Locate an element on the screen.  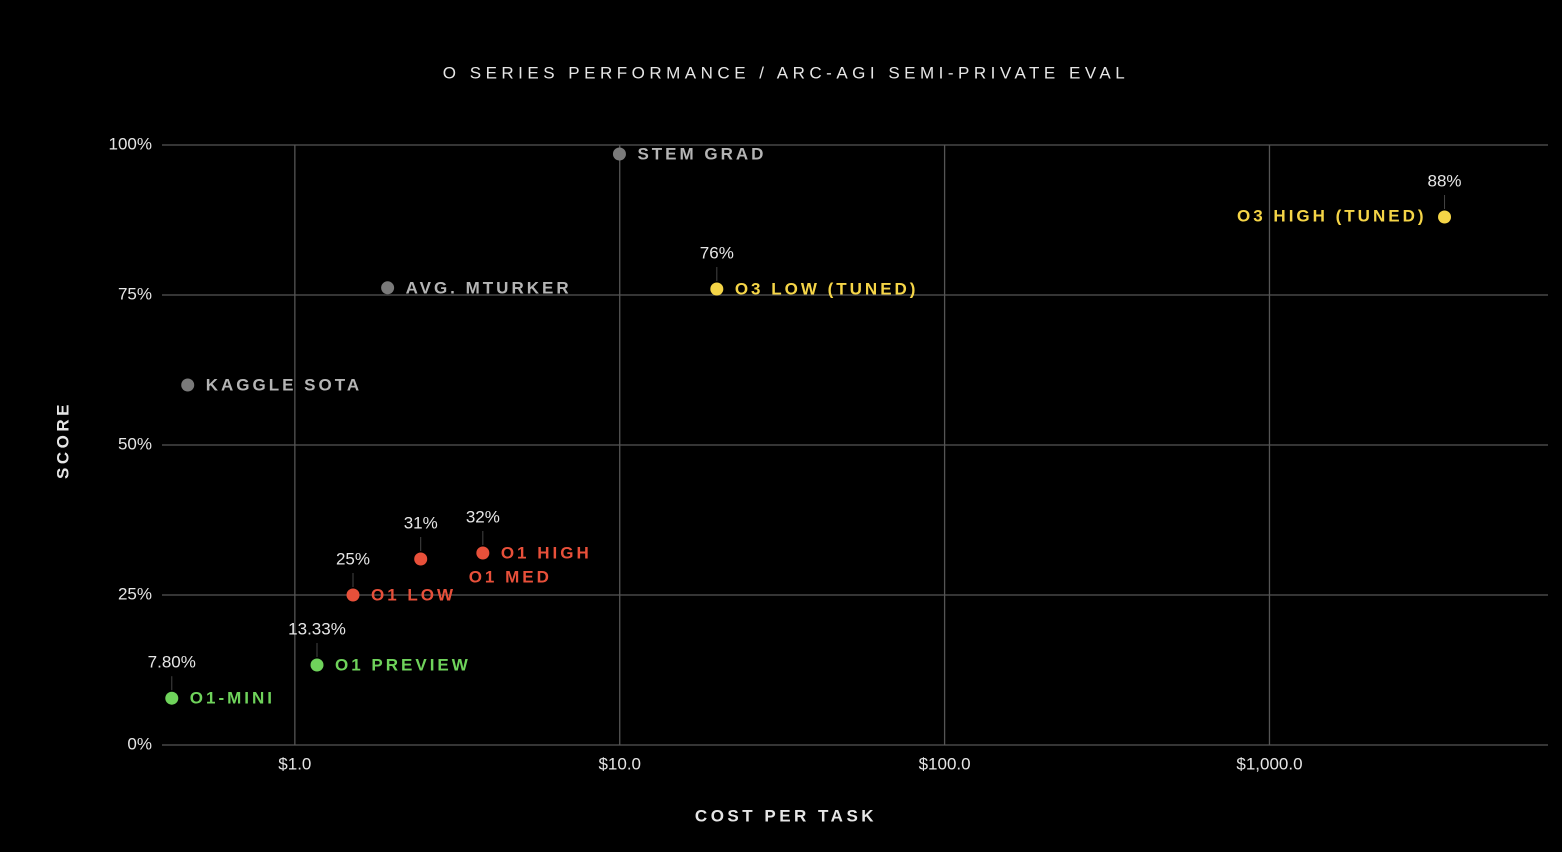
x-tick-label: $1,000.0 is located at coordinates (1269, 763).